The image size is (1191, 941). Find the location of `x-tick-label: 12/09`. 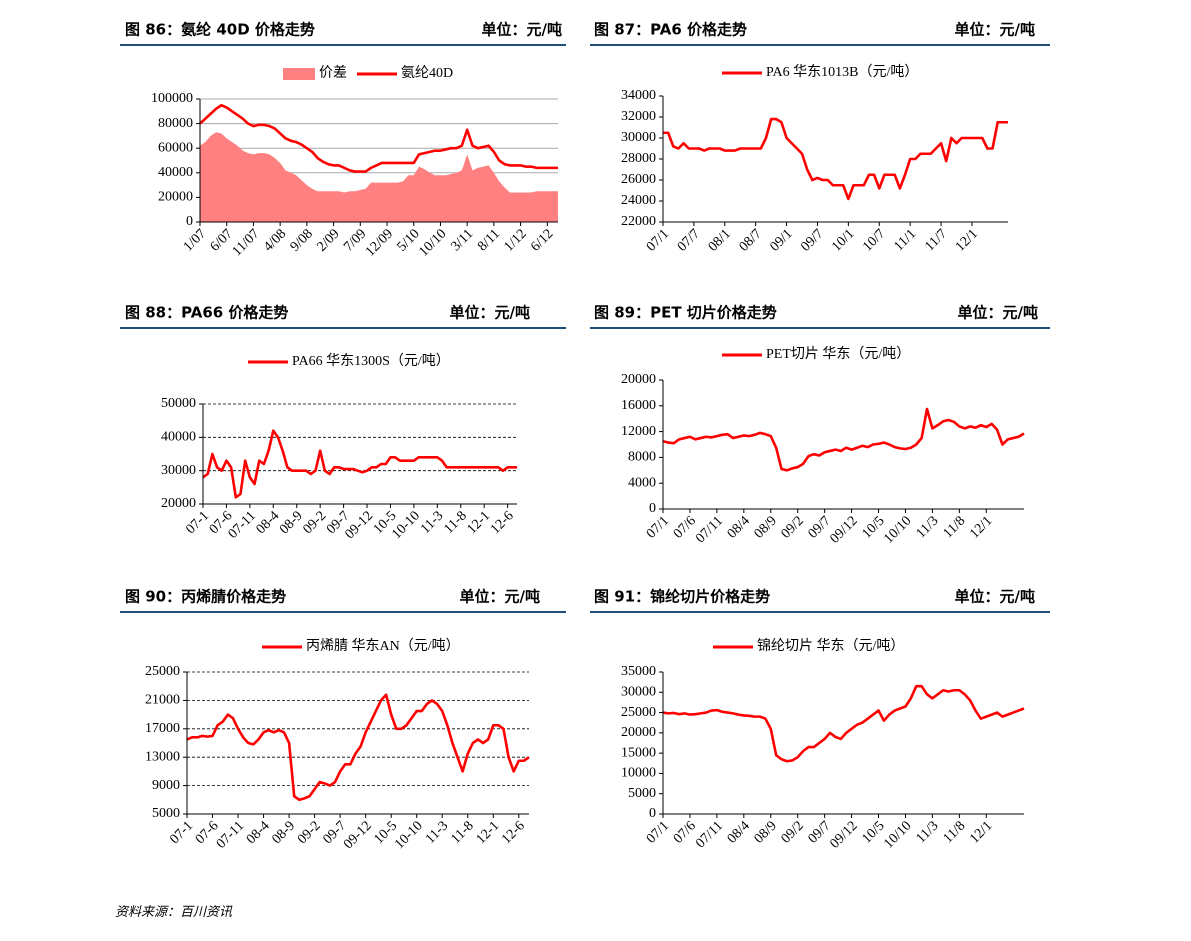

x-tick-label: 12/09 is located at coordinates (379, 242).